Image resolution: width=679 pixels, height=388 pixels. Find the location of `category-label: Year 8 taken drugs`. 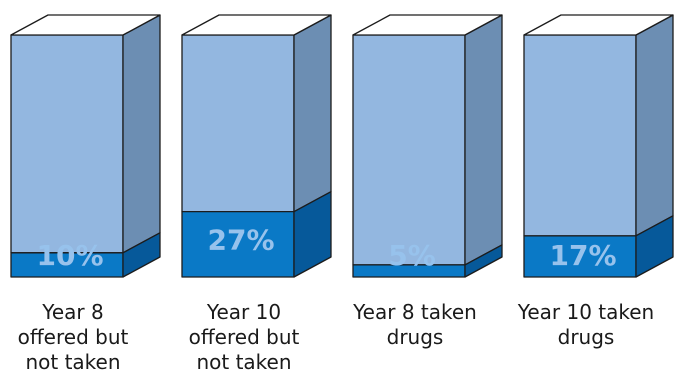

category-label: Year 8 taken drugs is located at coordinates (415, 324).